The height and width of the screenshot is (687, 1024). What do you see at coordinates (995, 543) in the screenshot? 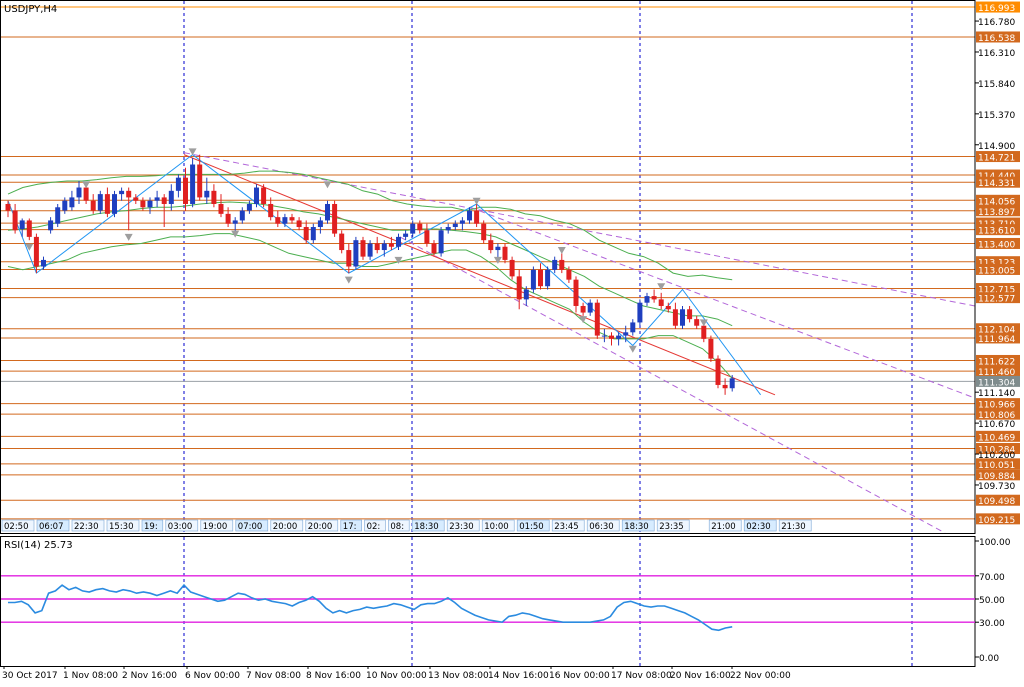
I see `rsi-tick-label: 100.00` at bounding box center [995, 543].